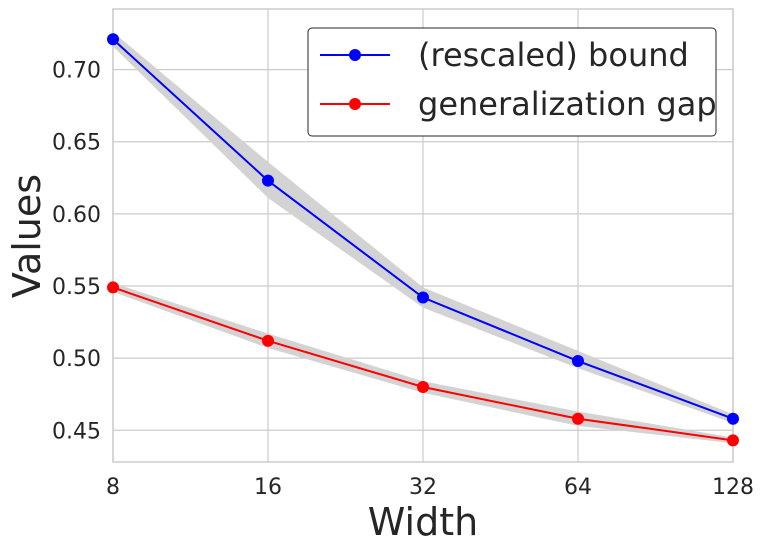 The width and height of the screenshot is (764, 550). Describe the element at coordinates (76, 215) in the screenshot. I see `y-tick-label: 0.60` at that location.